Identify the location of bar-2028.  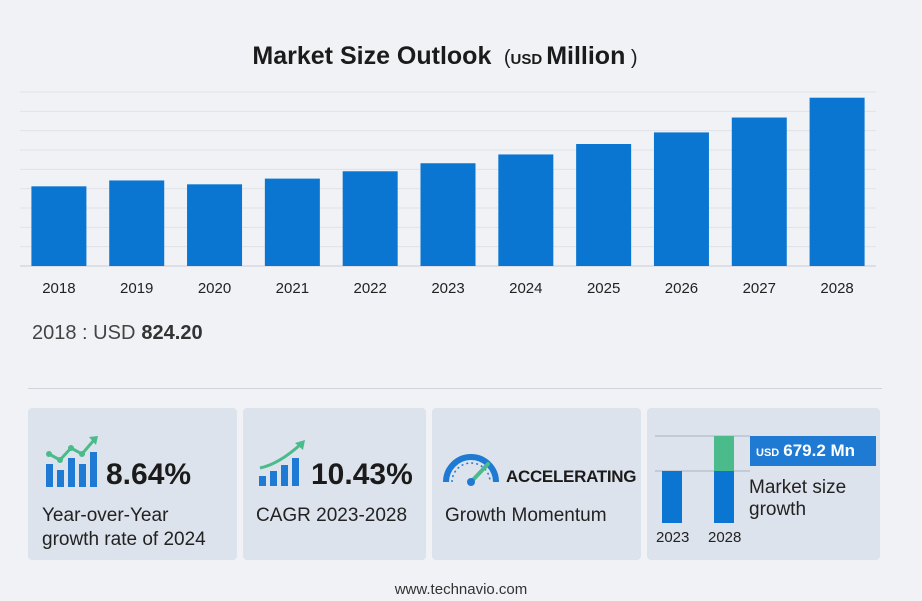
(837, 181).